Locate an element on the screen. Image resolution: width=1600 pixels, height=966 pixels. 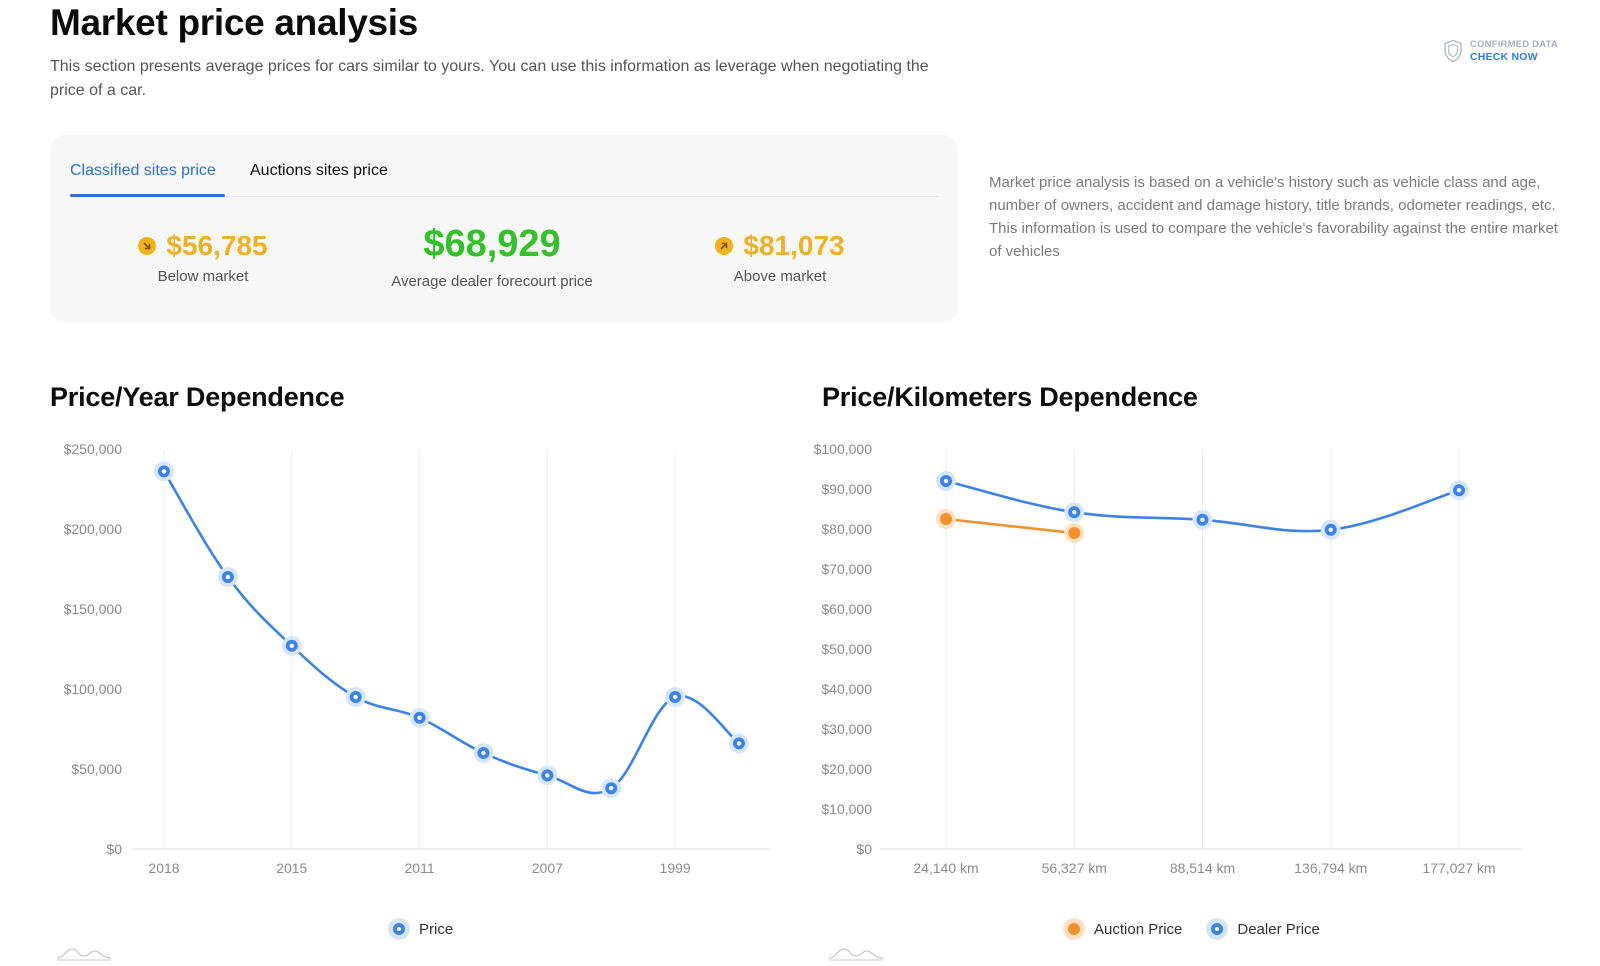
average-dealer-price: $68,929 is located at coordinates (492, 244).